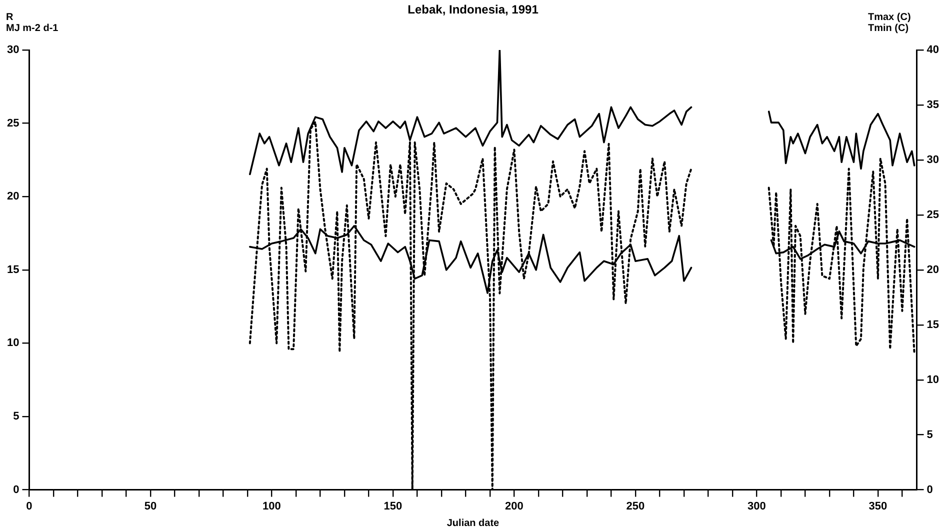 The height and width of the screenshot is (532, 946). I want to click on y2-axis-title: Tmax (C) Tmin (C), so click(889, 23).